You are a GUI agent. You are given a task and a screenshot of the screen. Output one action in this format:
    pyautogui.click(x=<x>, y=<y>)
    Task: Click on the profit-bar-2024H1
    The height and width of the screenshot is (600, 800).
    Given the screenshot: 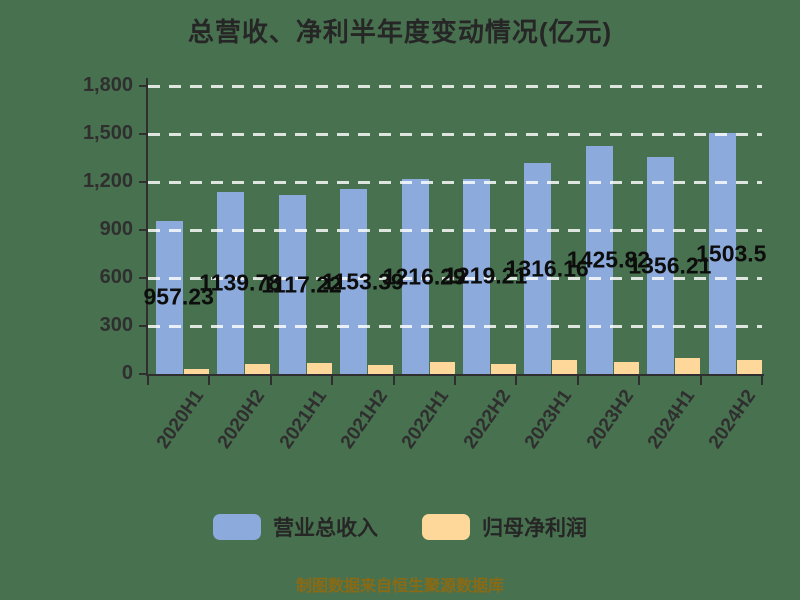 What is the action you would take?
    pyautogui.click(x=688, y=366)
    